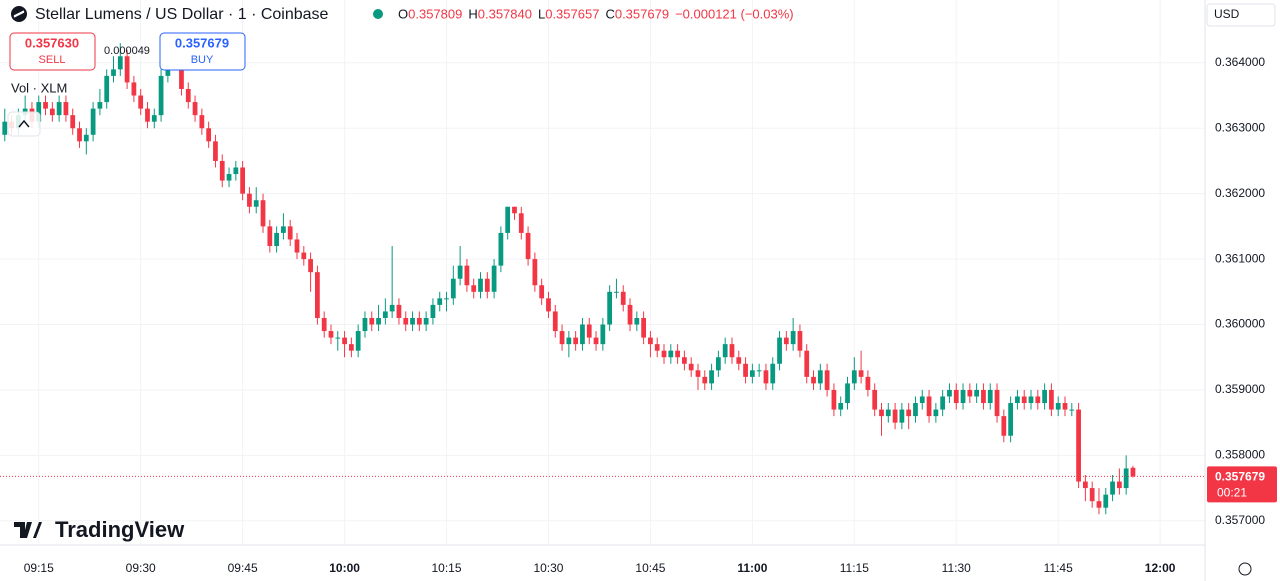 The width and height of the screenshot is (1280, 581). What do you see at coordinates (1240, 455) in the screenshot?
I see `y-tick-label: 0.358000` at bounding box center [1240, 455].